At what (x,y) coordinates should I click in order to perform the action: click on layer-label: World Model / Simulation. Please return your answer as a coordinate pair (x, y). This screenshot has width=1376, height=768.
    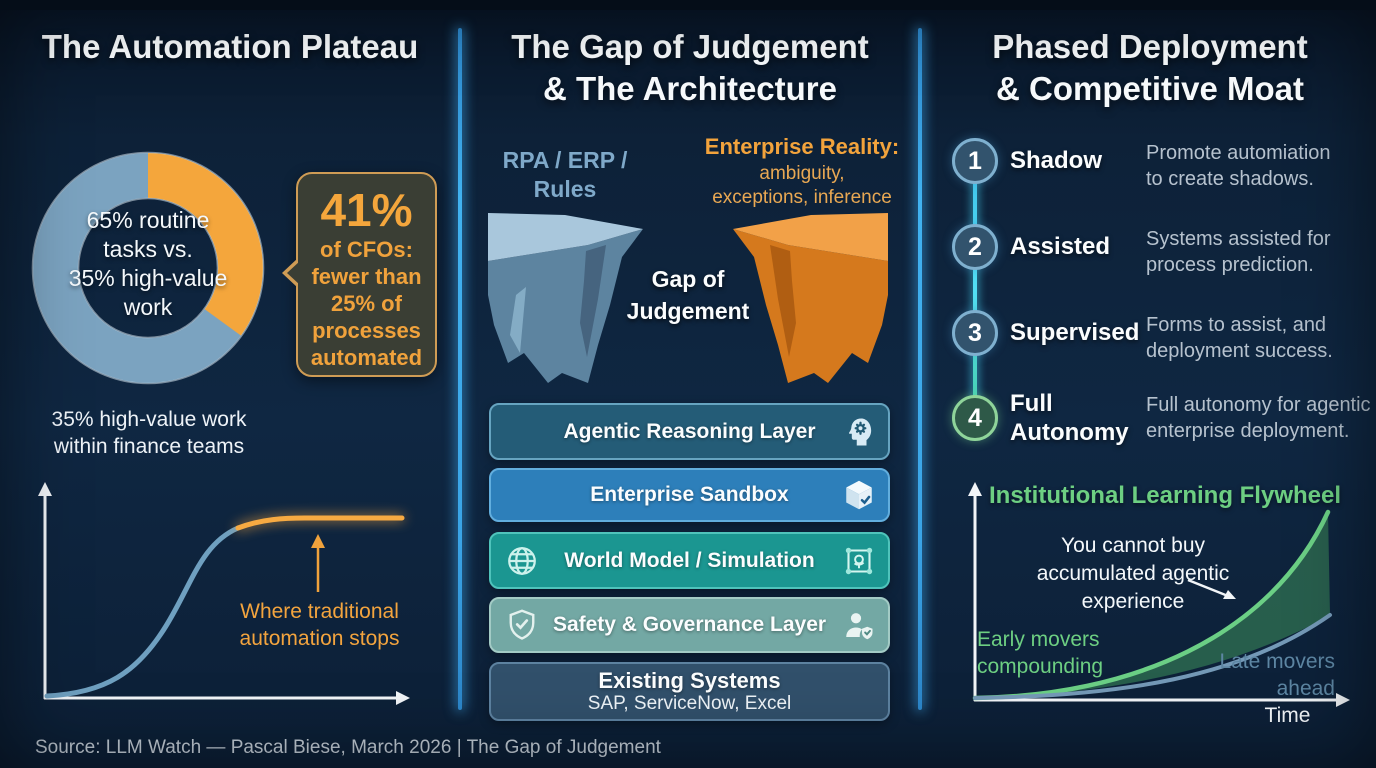
    Looking at the image, I should click on (689, 560).